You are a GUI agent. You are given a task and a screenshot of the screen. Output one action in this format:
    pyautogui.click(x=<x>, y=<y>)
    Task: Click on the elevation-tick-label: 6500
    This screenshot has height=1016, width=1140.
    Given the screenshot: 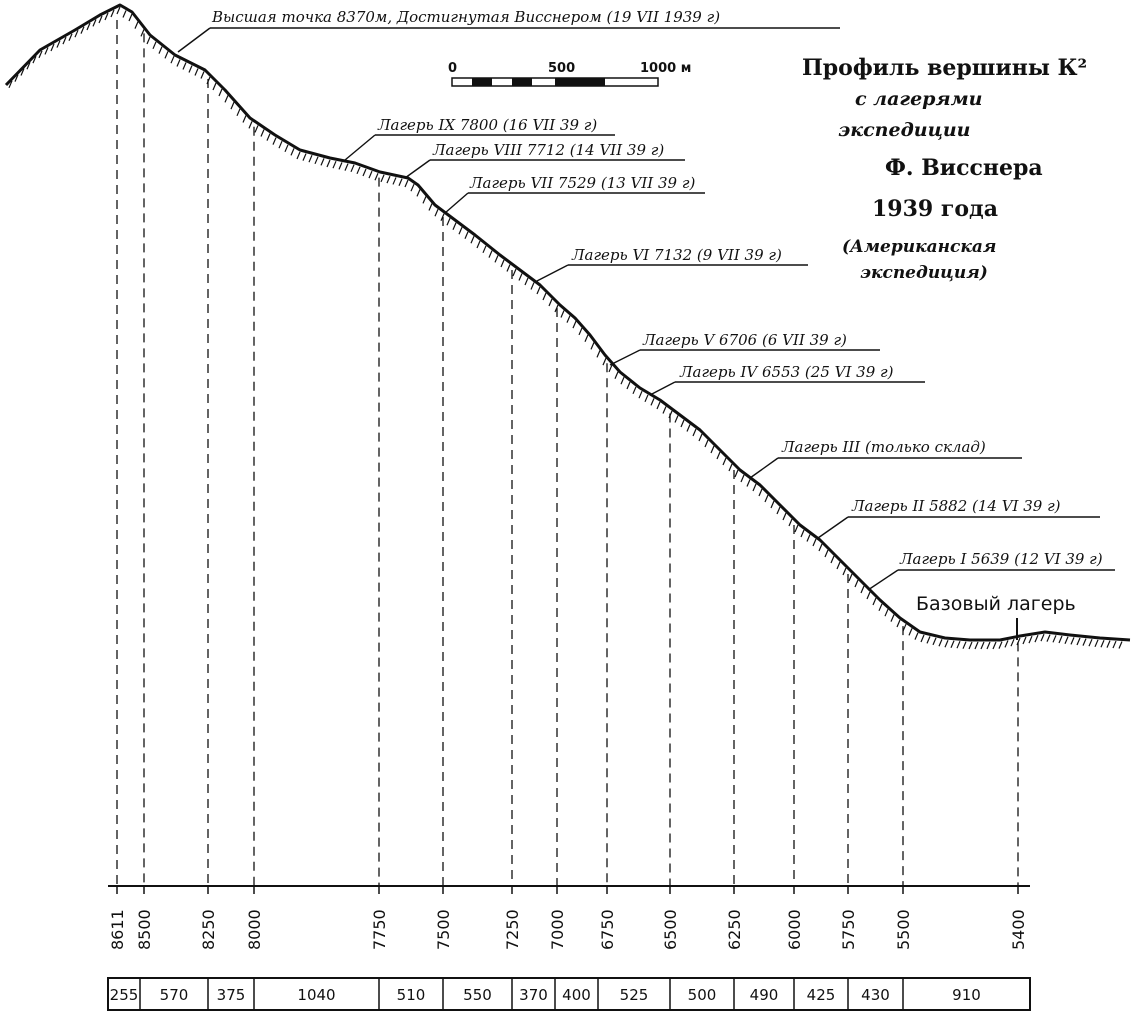 What is the action you would take?
    pyautogui.click(x=670, y=929)
    